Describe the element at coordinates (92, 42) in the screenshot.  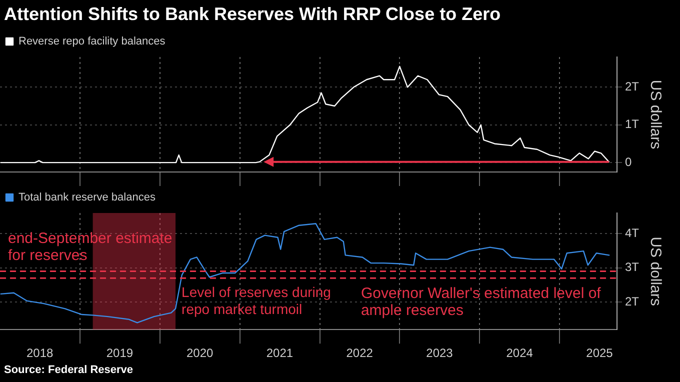
I see `legend-label: Reverse repo facility balances` at that location.